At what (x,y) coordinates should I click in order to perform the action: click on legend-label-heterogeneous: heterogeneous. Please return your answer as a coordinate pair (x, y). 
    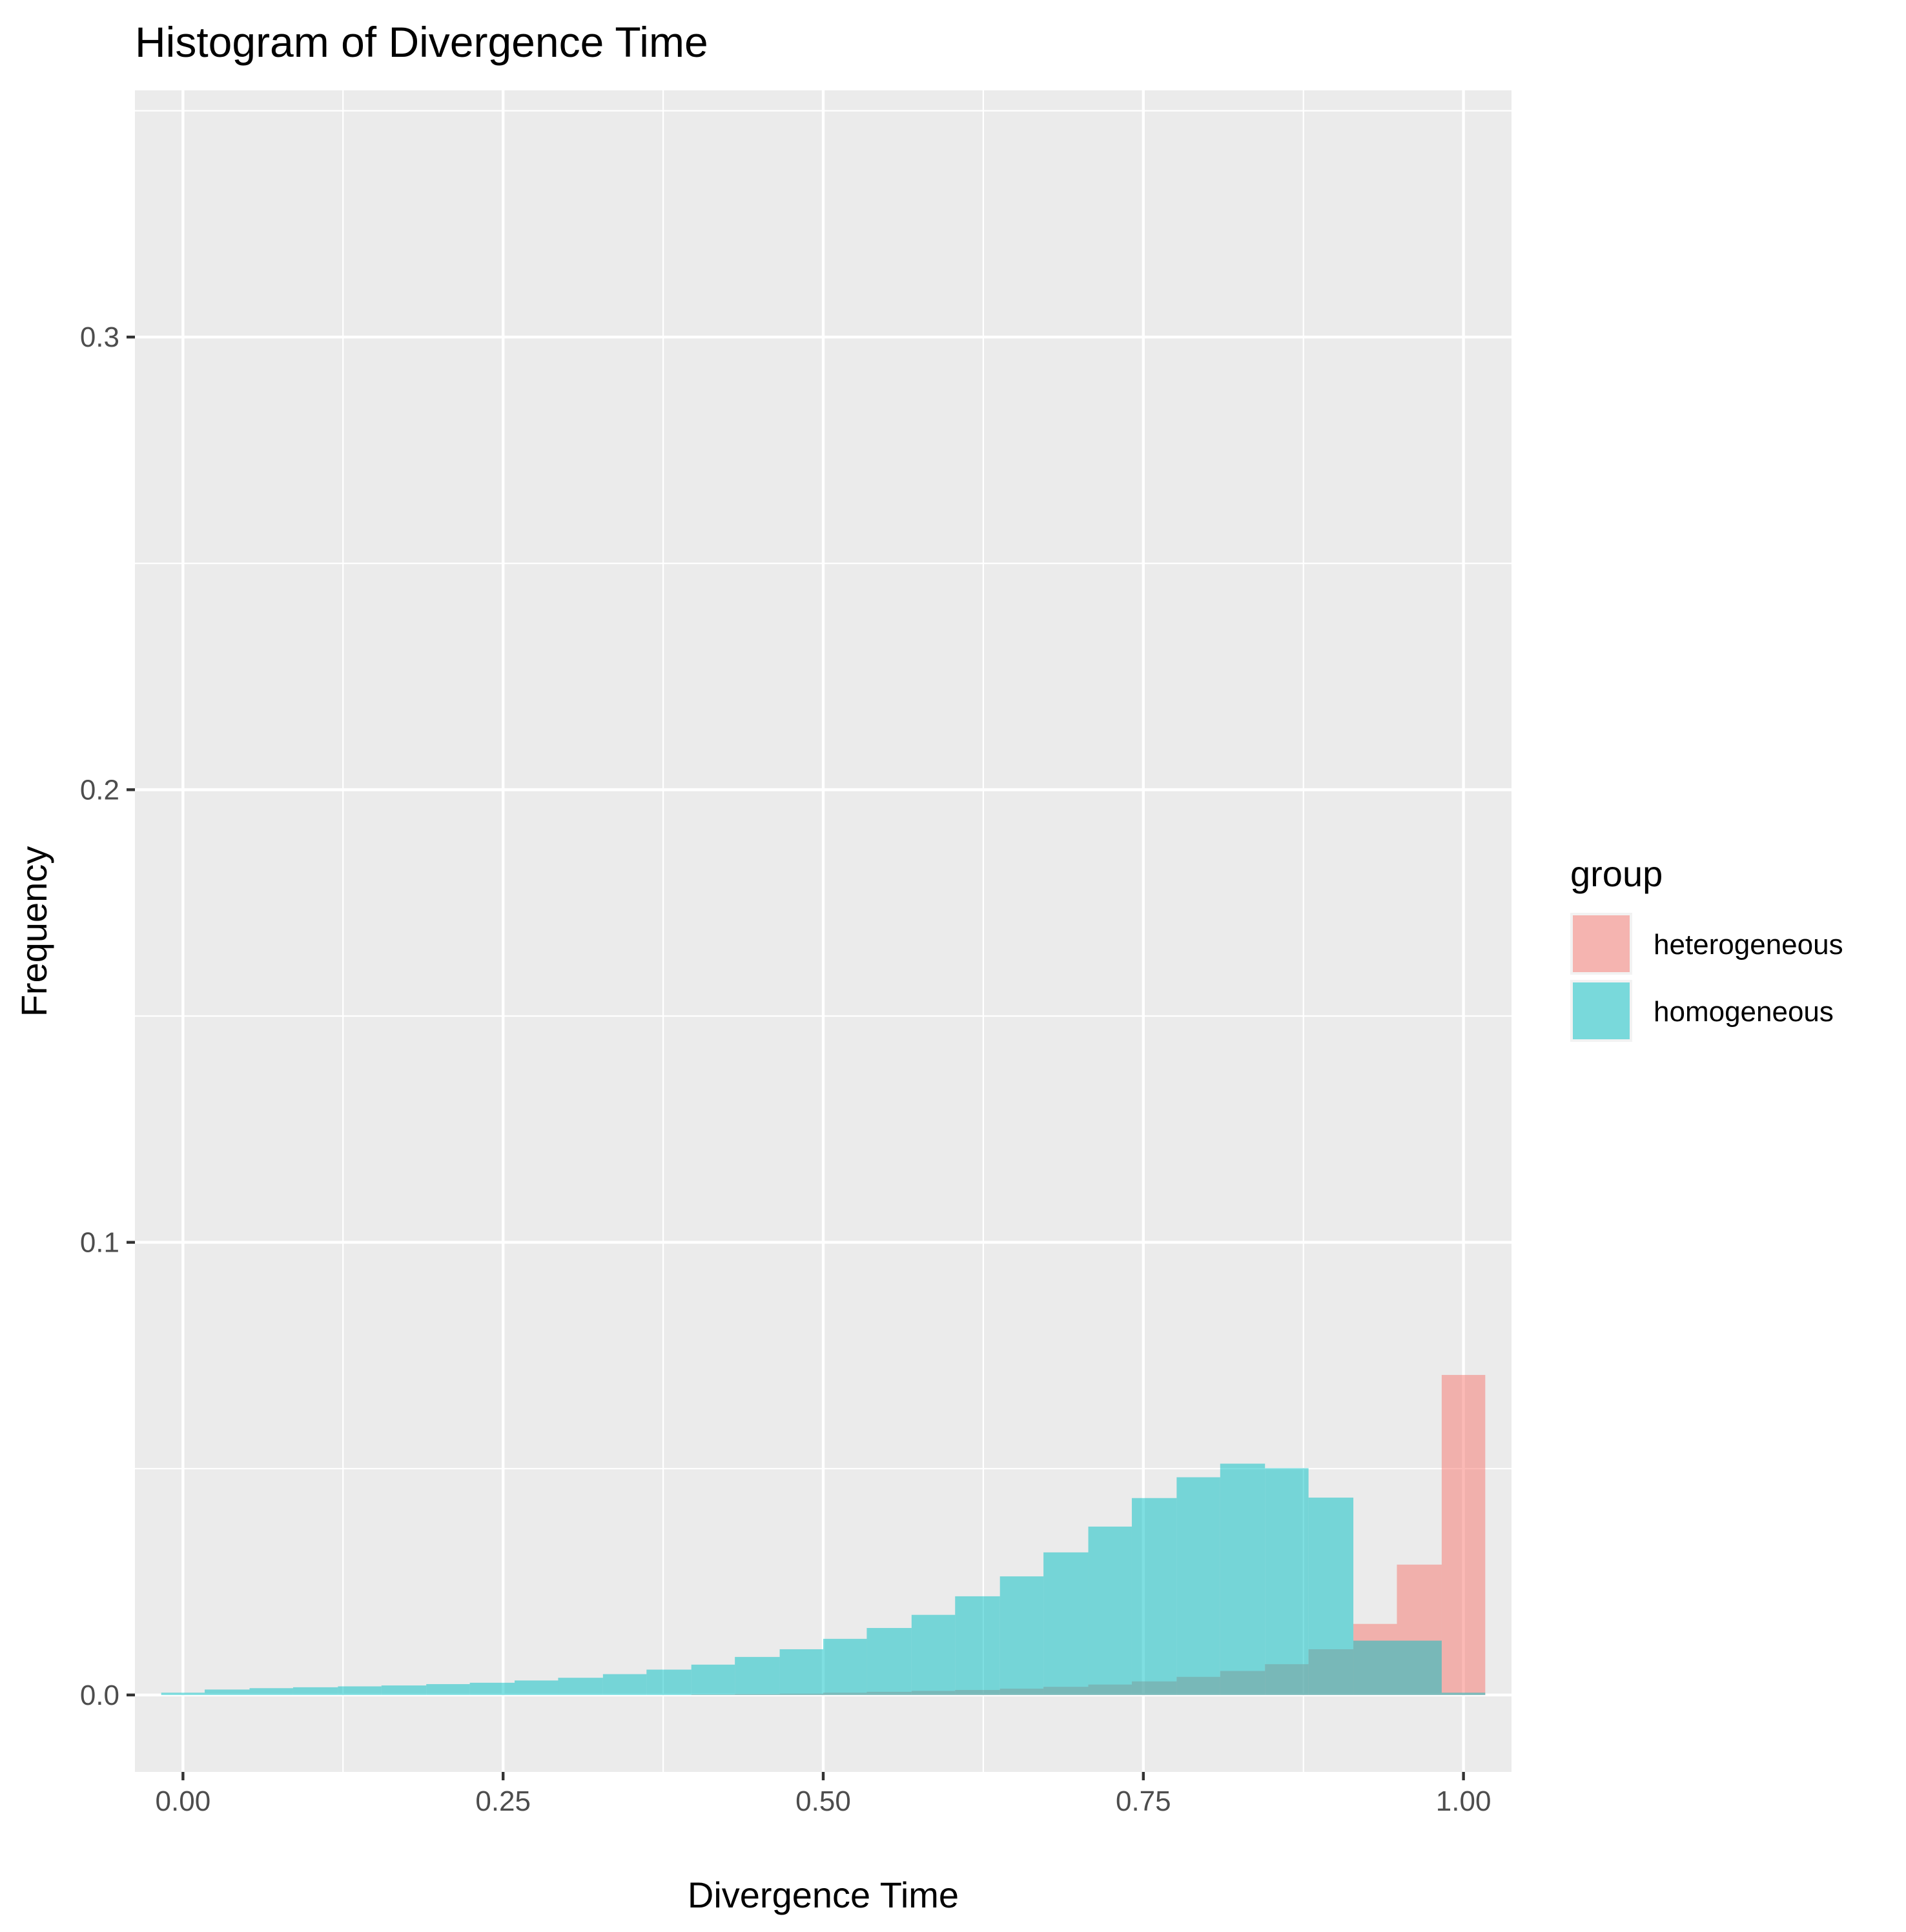
    Looking at the image, I should click on (1749, 945).